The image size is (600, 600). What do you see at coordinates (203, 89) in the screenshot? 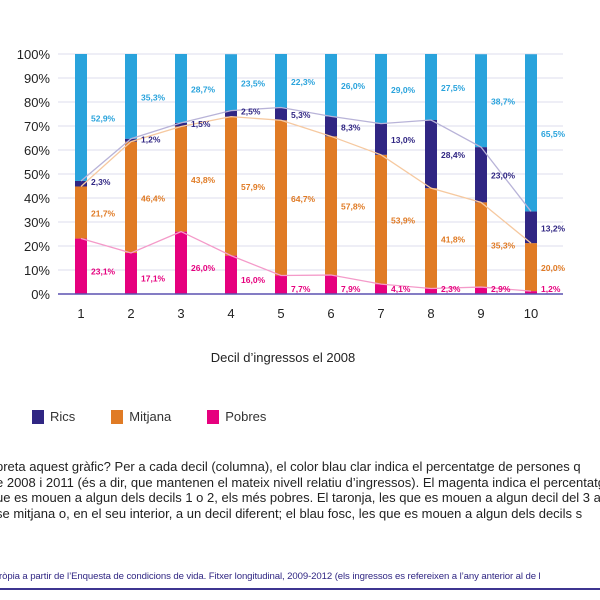
I see `data-label: 28,7%` at bounding box center [203, 89].